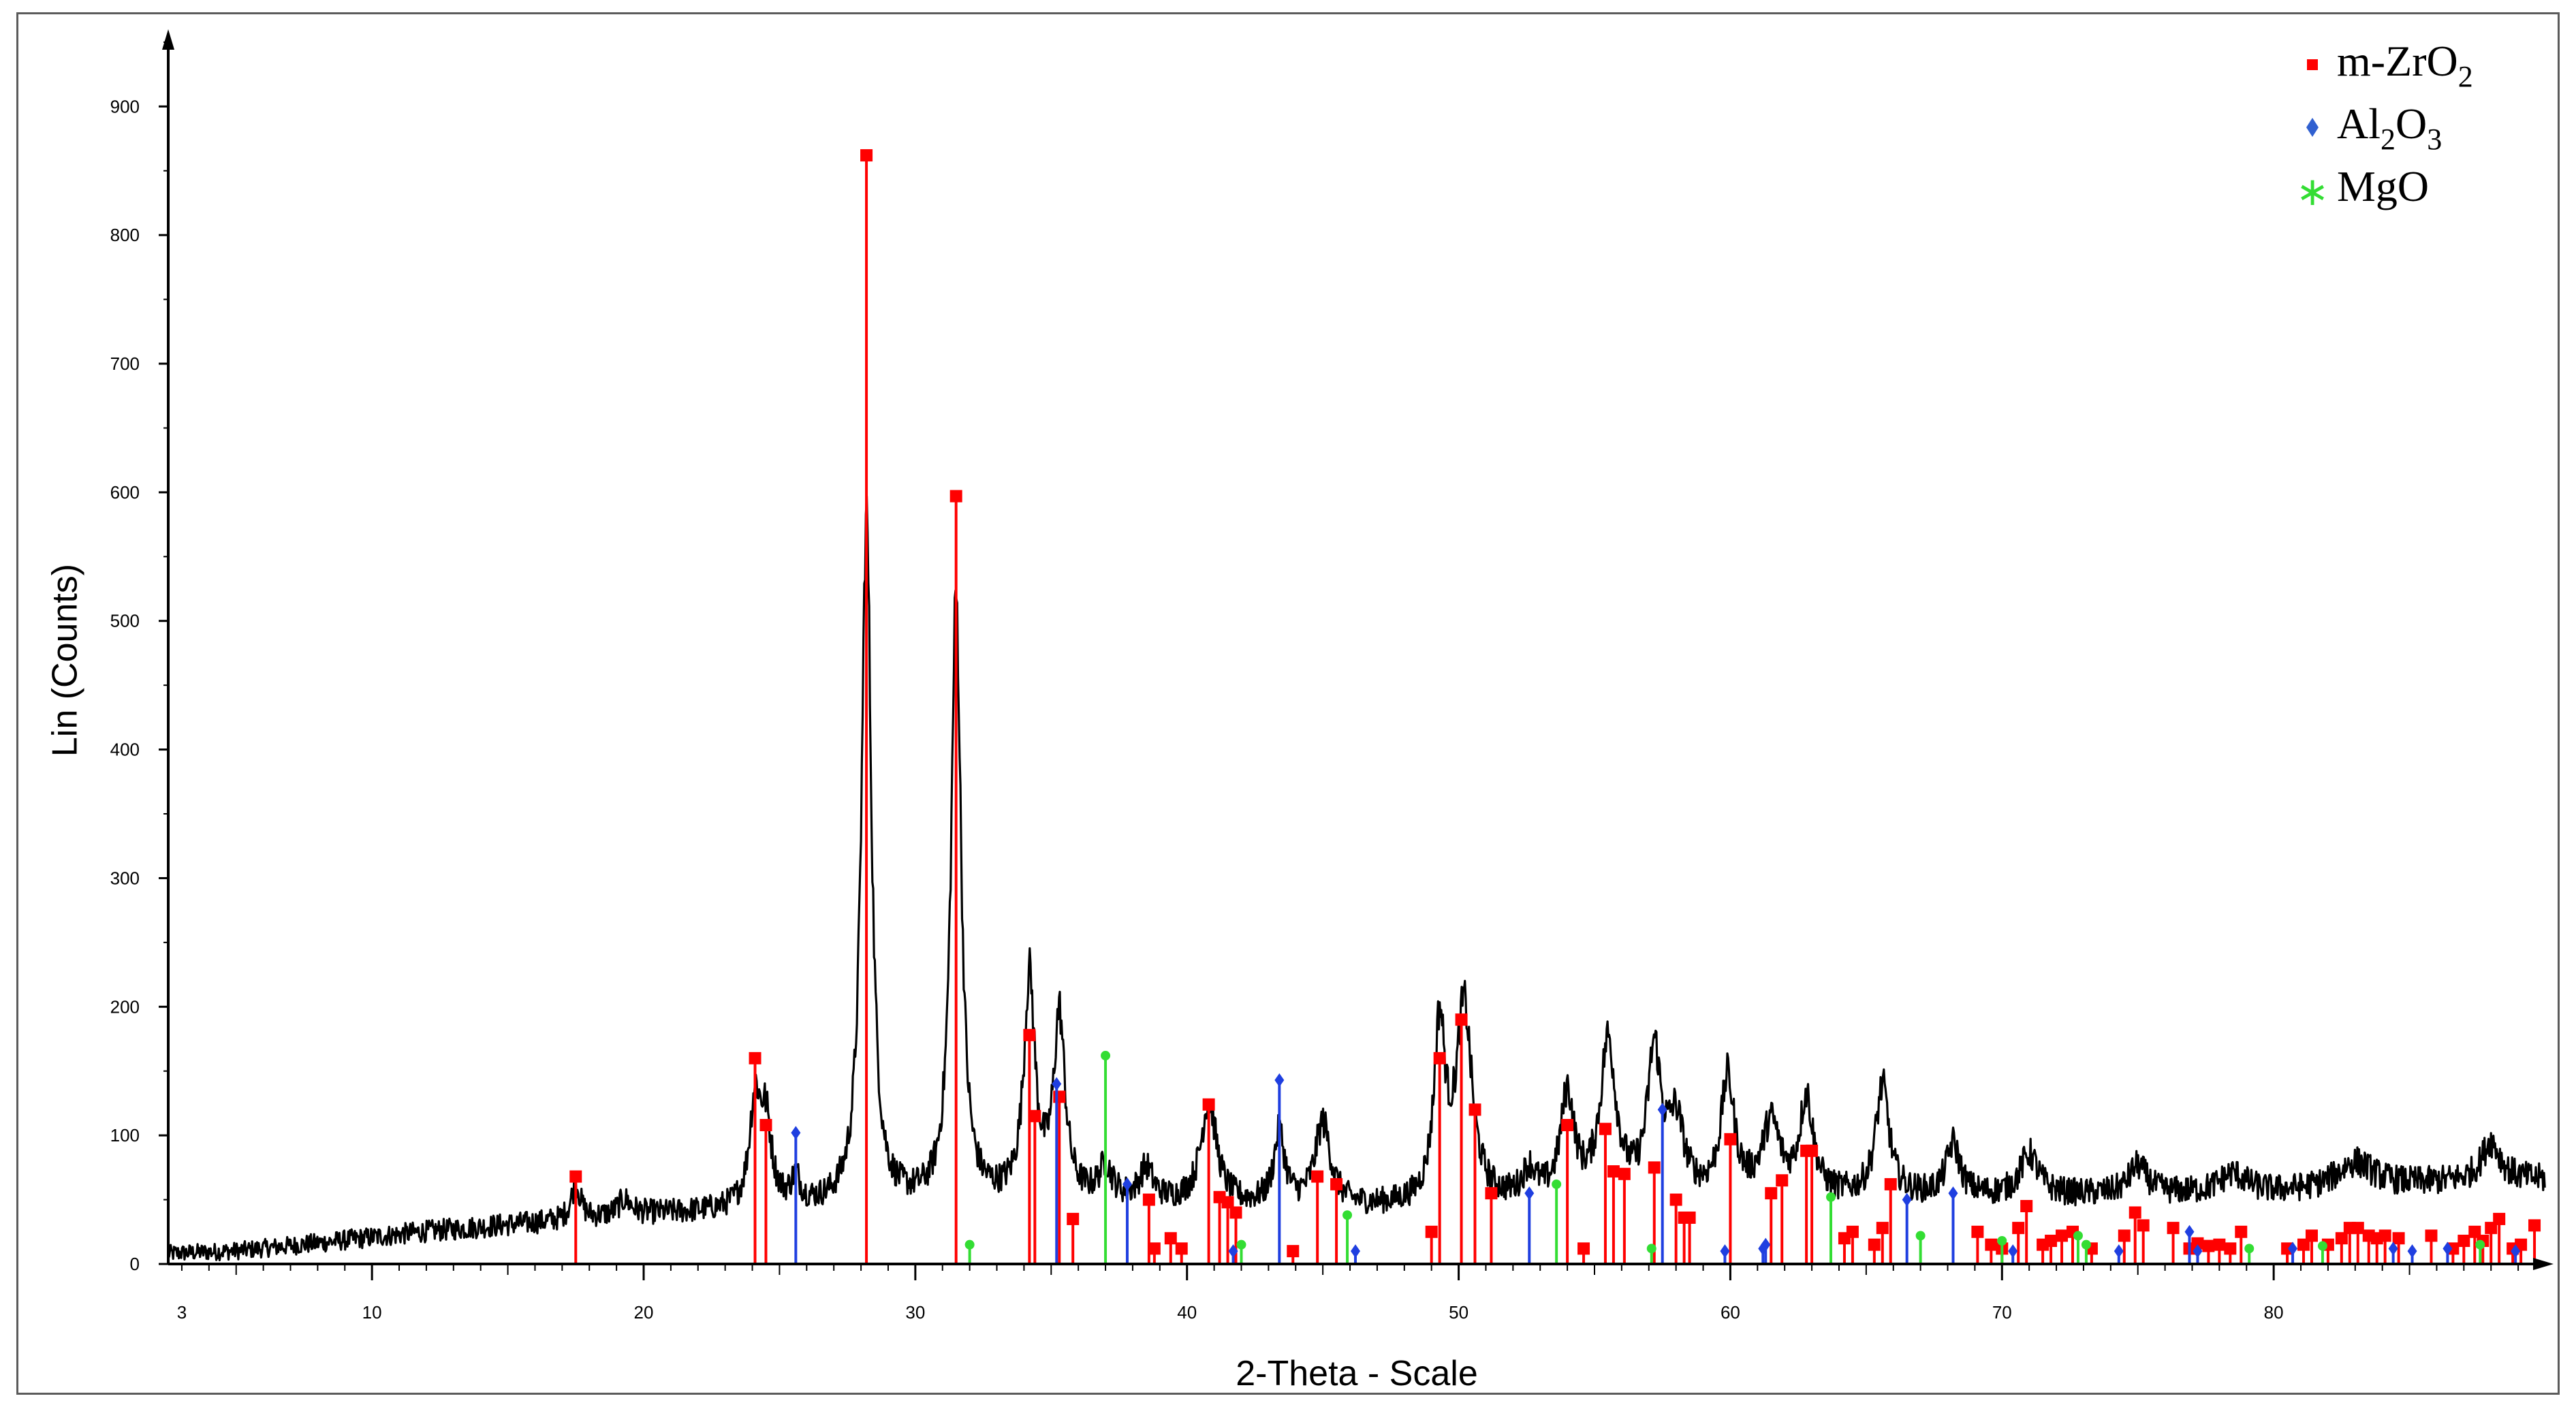  Describe the element at coordinates (125, 878) in the screenshot. I see `y-tick-label: 300` at that location.